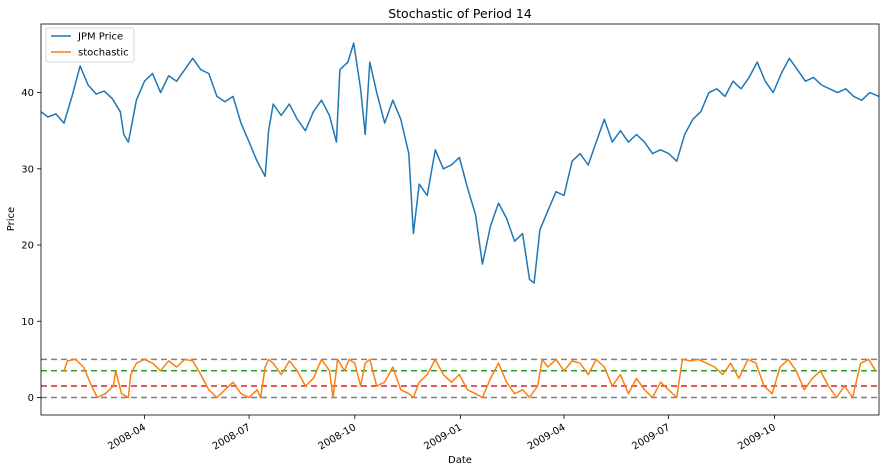  What do you see at coordinates (460, 460) in the screenshot?
I see `x-axis-label: Date` at bounding box center [460, 460].